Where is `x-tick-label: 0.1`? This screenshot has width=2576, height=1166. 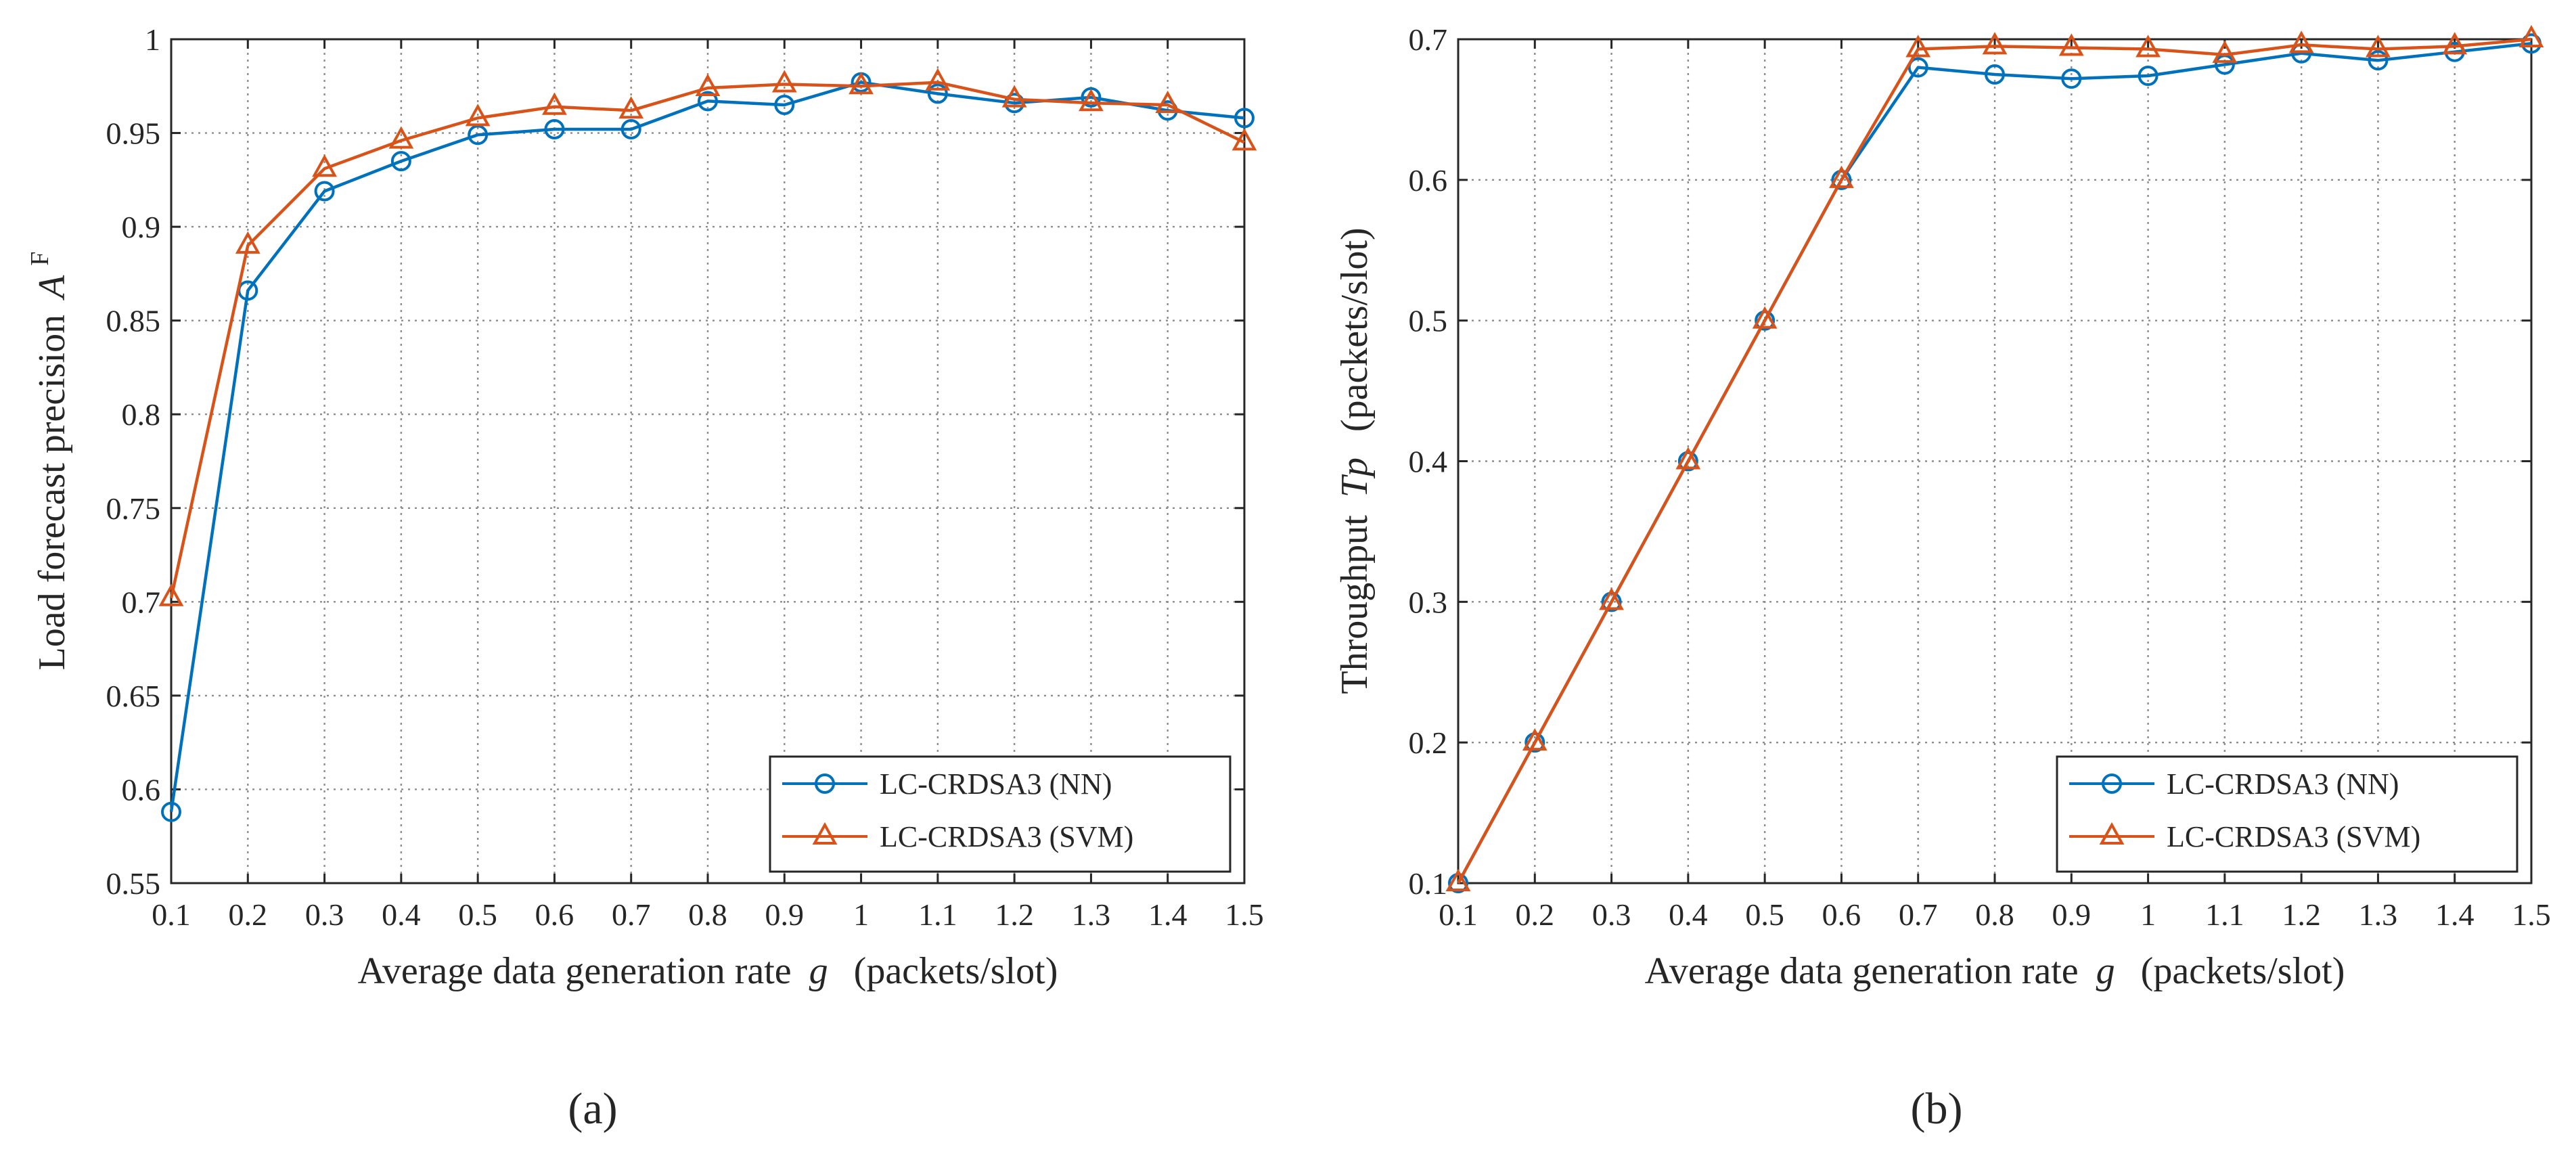
x-tick-label: 0.1 is located at coordinates (1458, 914).